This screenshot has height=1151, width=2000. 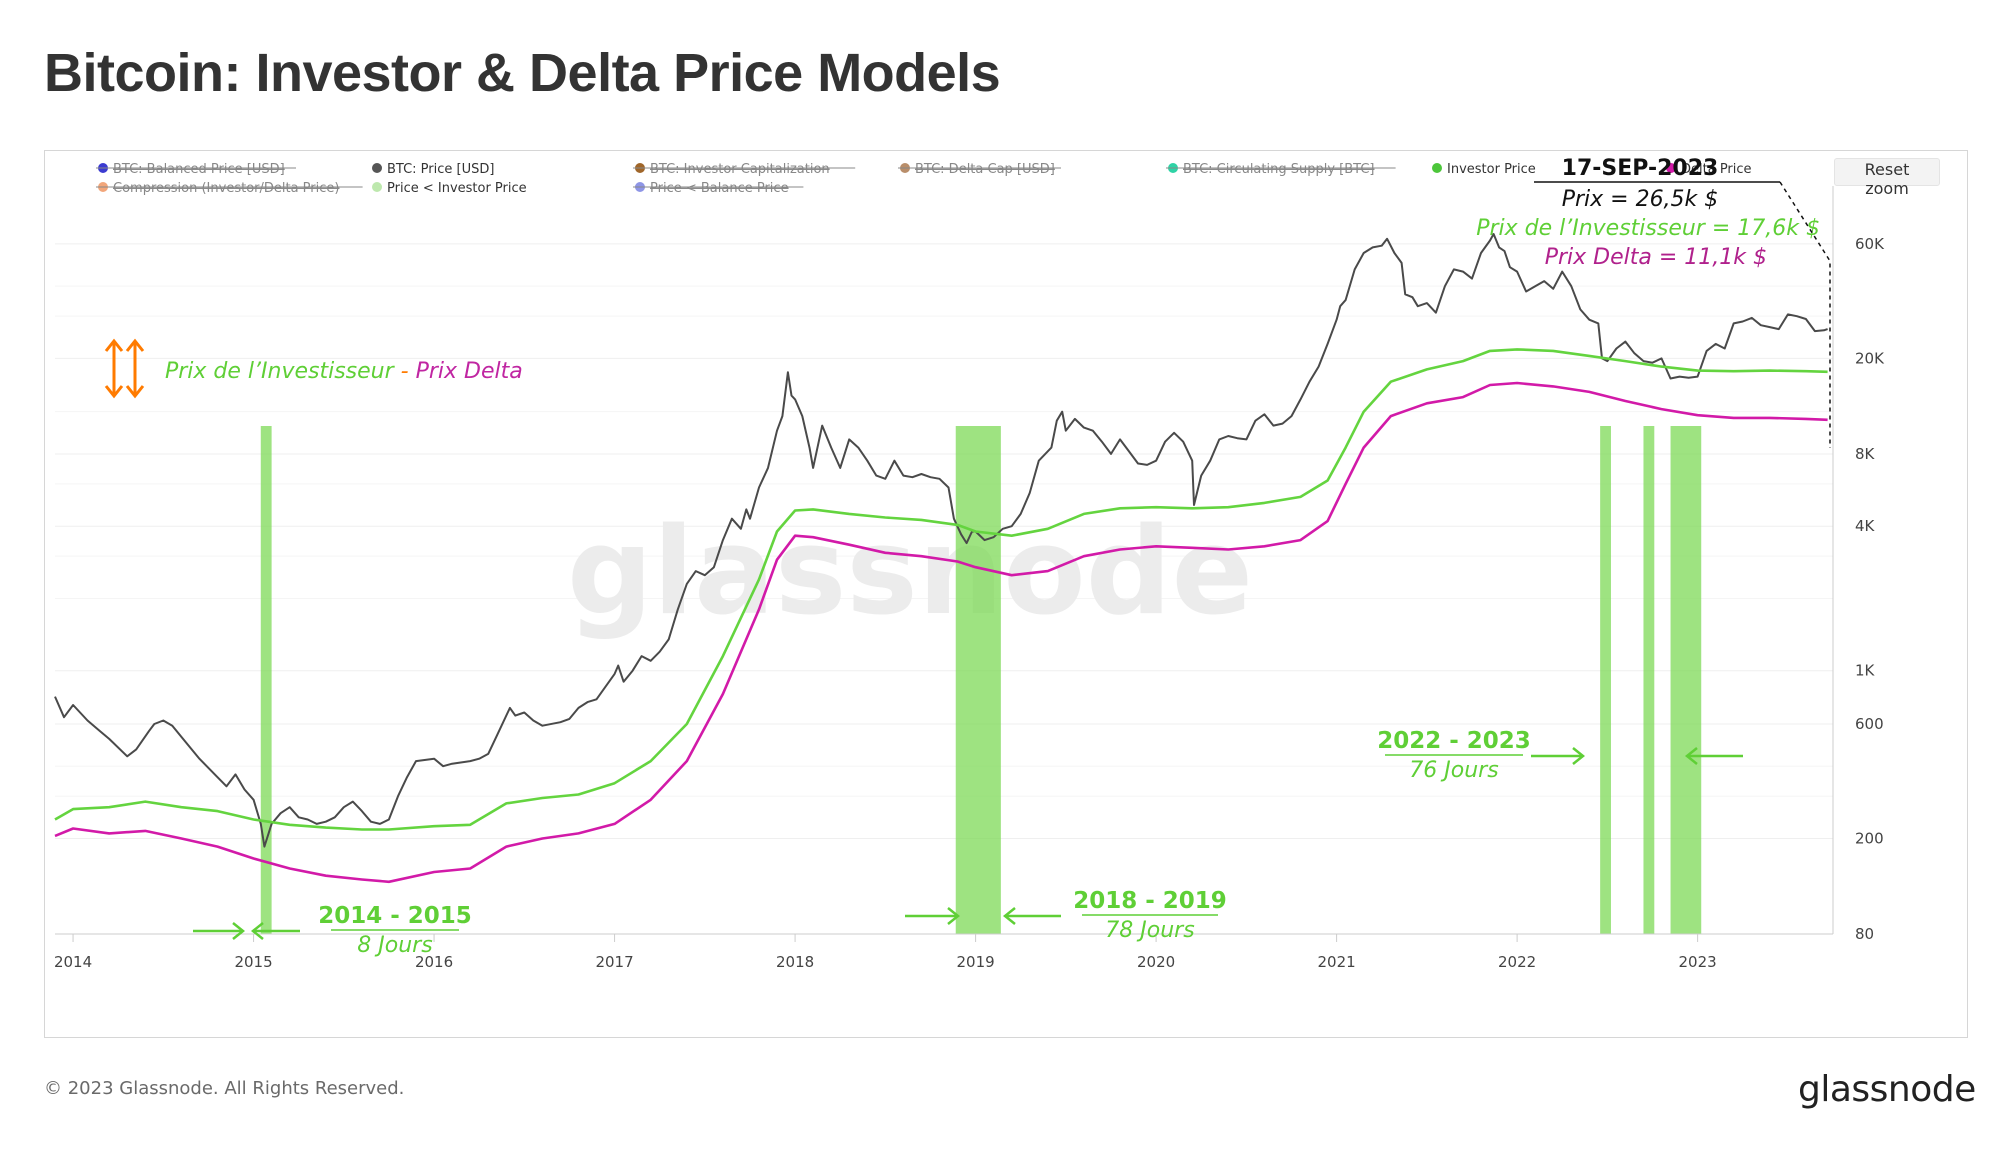 I want to click on annotation-investor: Prix de l’Investisseur = 17,6k $, so click(x=1648, y=228).